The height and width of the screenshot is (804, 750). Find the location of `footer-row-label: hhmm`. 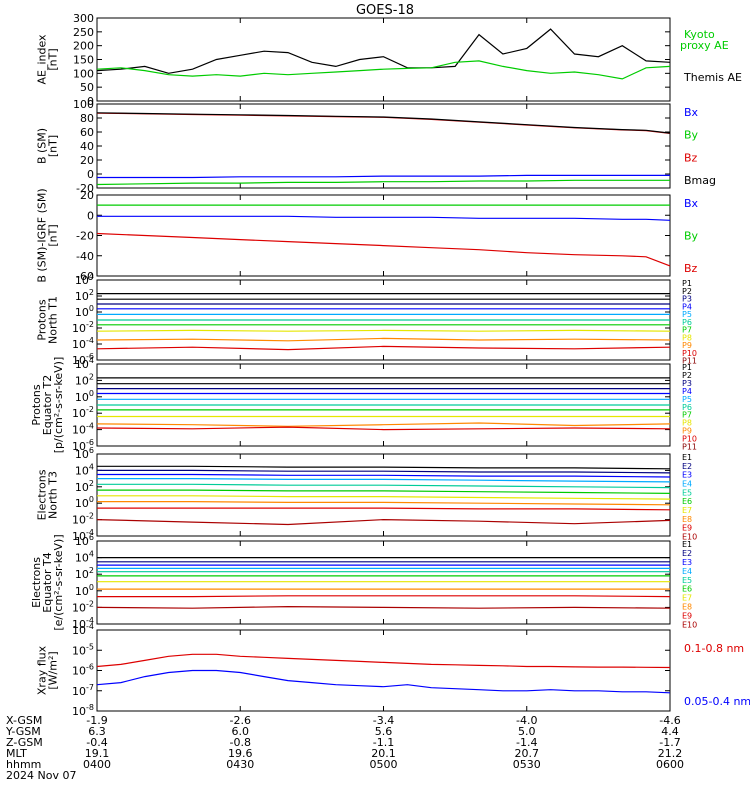

footer-row-label: hhmm is located at coordinates (23, 764).